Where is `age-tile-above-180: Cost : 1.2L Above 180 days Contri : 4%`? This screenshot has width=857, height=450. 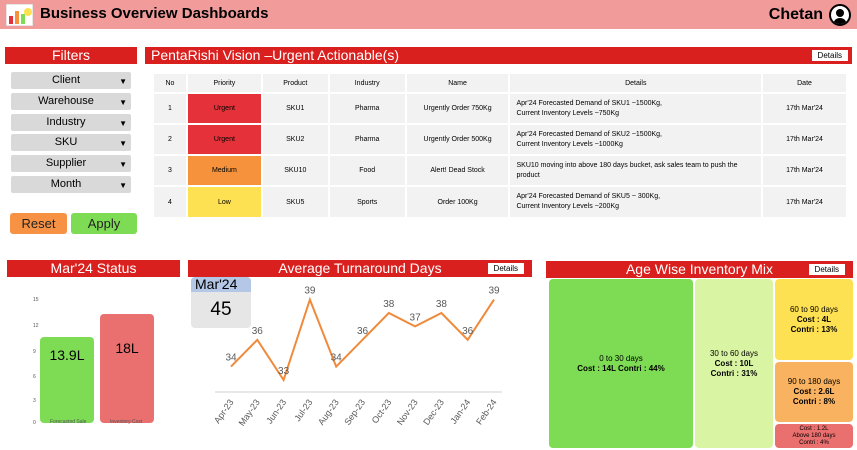 age-tile-above-180: Cost : 1.2L Above 180 days Contri : 4% is located at coordinates (814, 436).